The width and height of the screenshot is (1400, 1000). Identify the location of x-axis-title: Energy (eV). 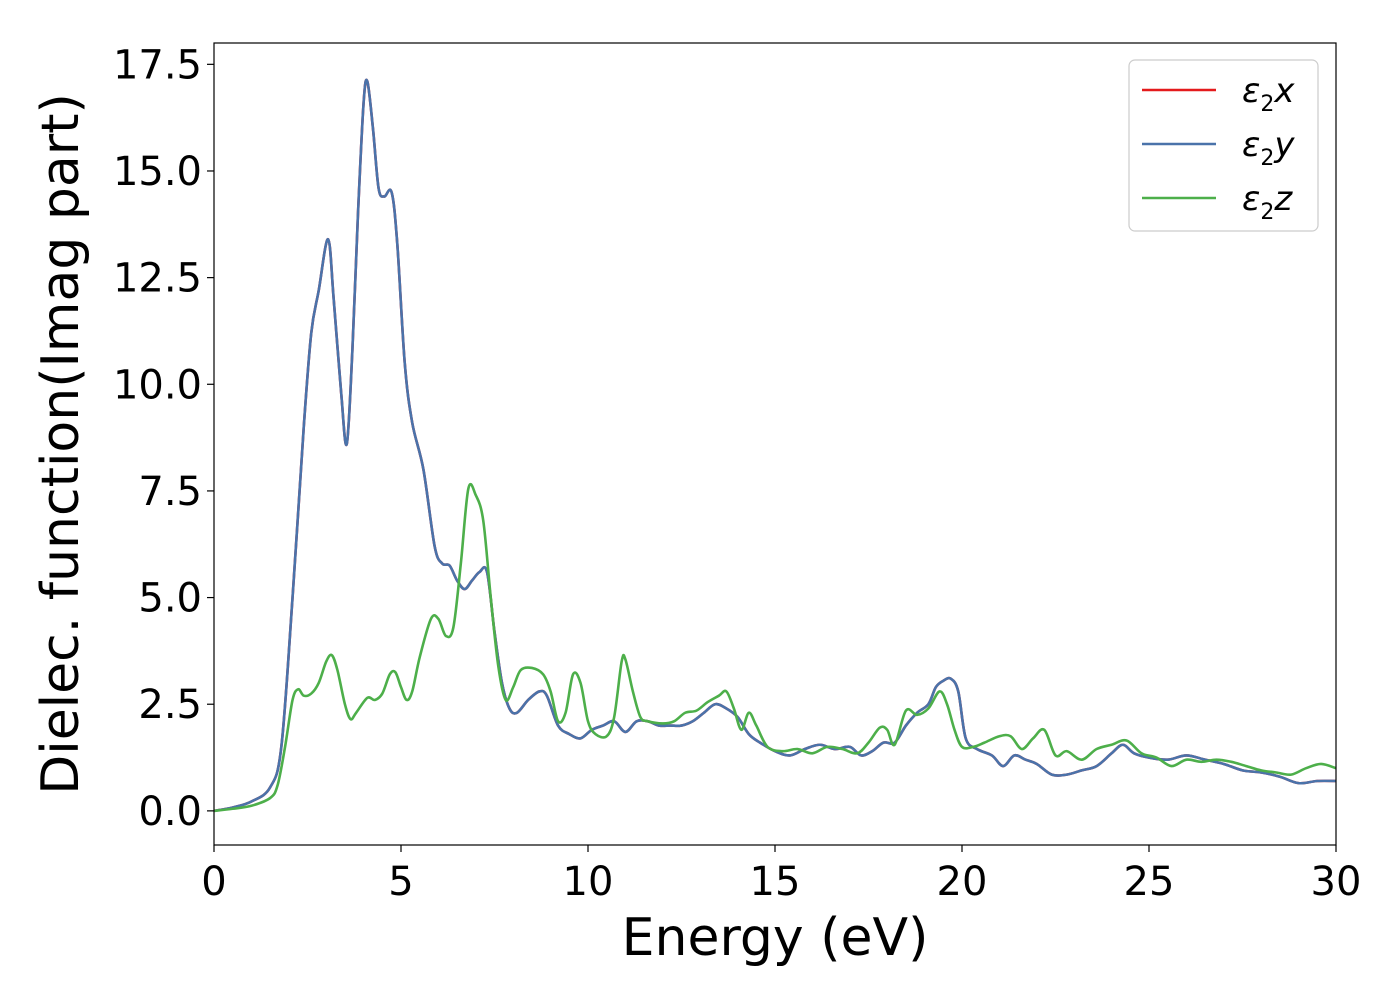
(775, 938).